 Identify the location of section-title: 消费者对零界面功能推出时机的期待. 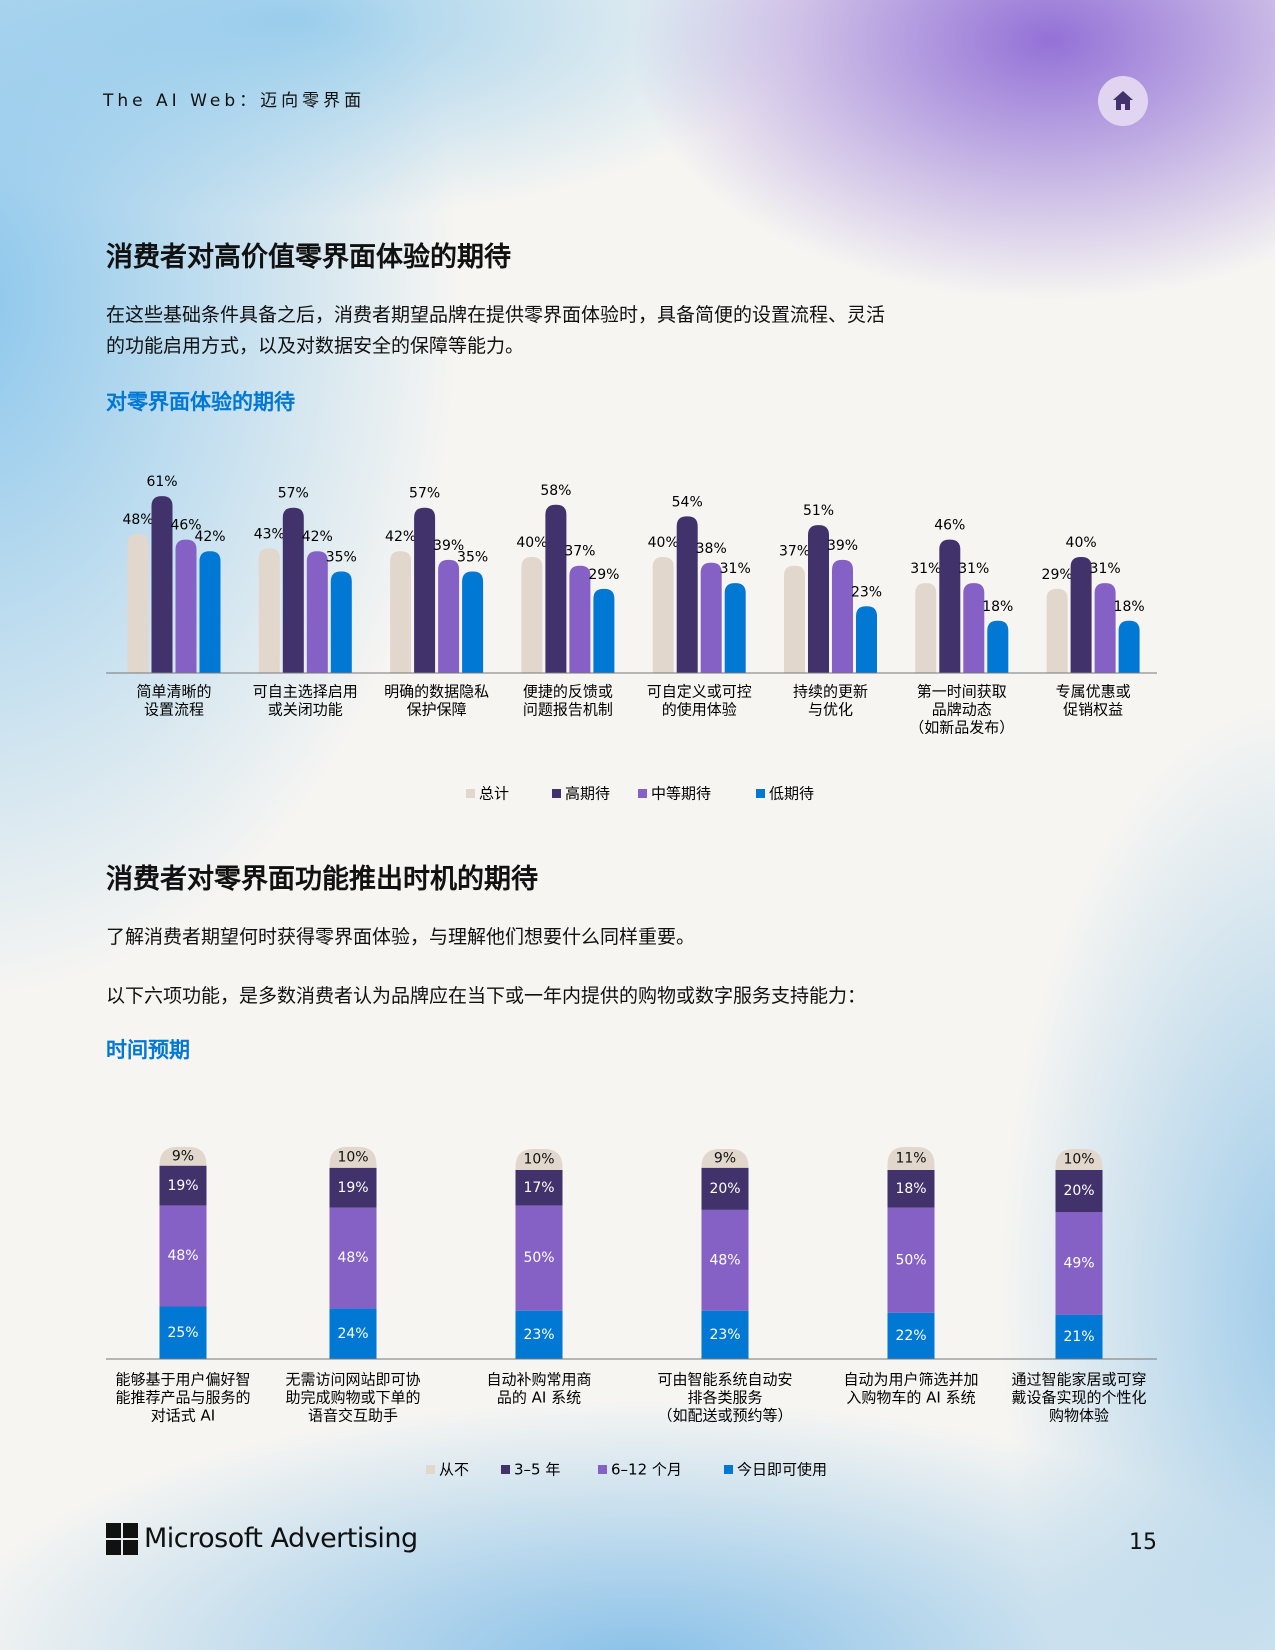
(322, 879).